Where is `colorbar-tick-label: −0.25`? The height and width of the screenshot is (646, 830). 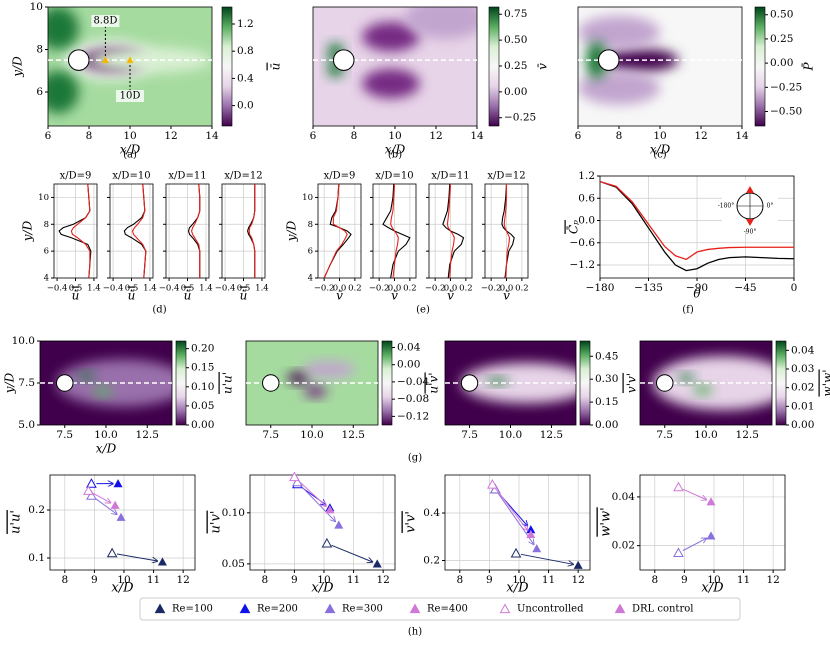
colorbar-tick-label: −0.25 is located at coordinates (786, 87).